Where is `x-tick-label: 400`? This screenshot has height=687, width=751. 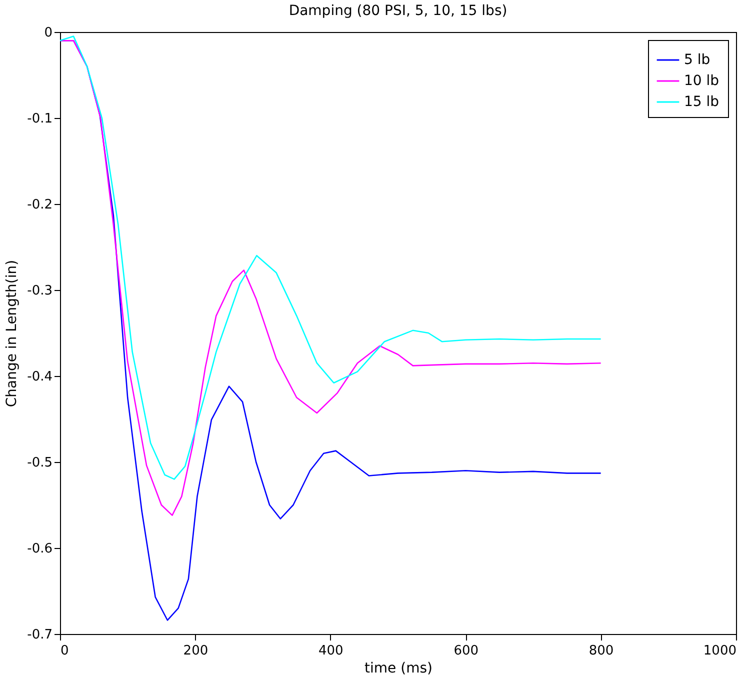 x-tick-label: 400 is located at coordinates (331, 651).